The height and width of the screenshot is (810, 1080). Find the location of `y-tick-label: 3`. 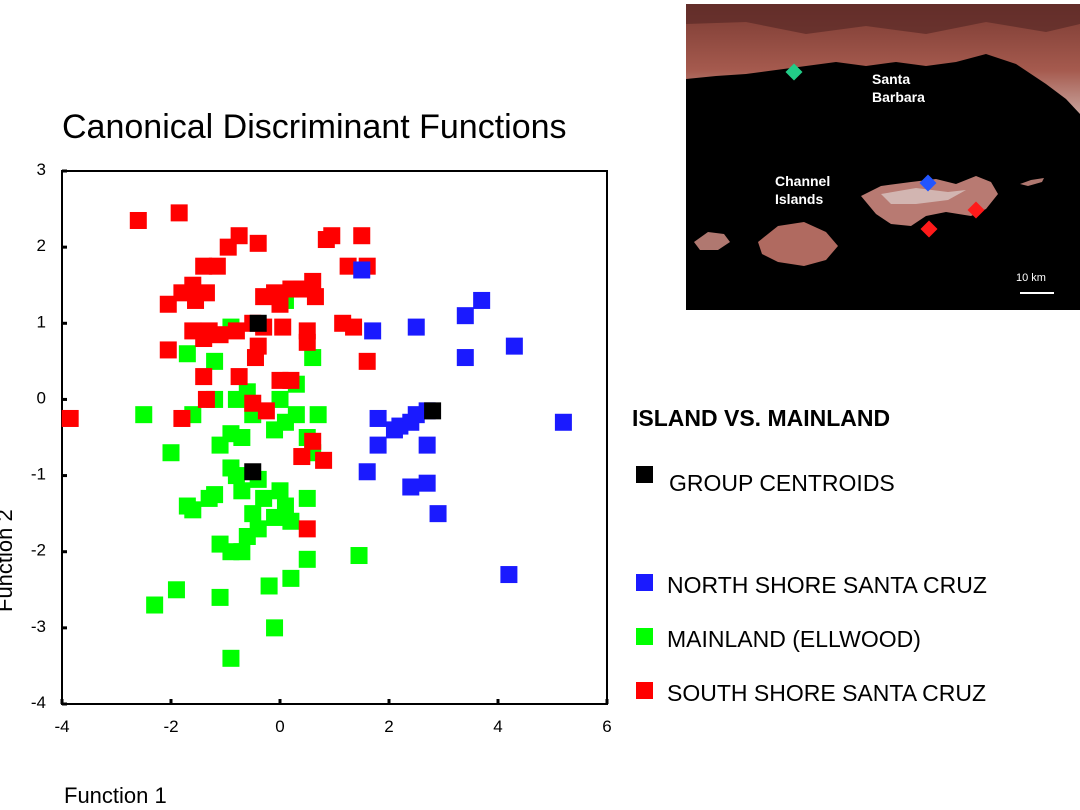

y-tick-label: 3 is located at coordinates (41, 169).